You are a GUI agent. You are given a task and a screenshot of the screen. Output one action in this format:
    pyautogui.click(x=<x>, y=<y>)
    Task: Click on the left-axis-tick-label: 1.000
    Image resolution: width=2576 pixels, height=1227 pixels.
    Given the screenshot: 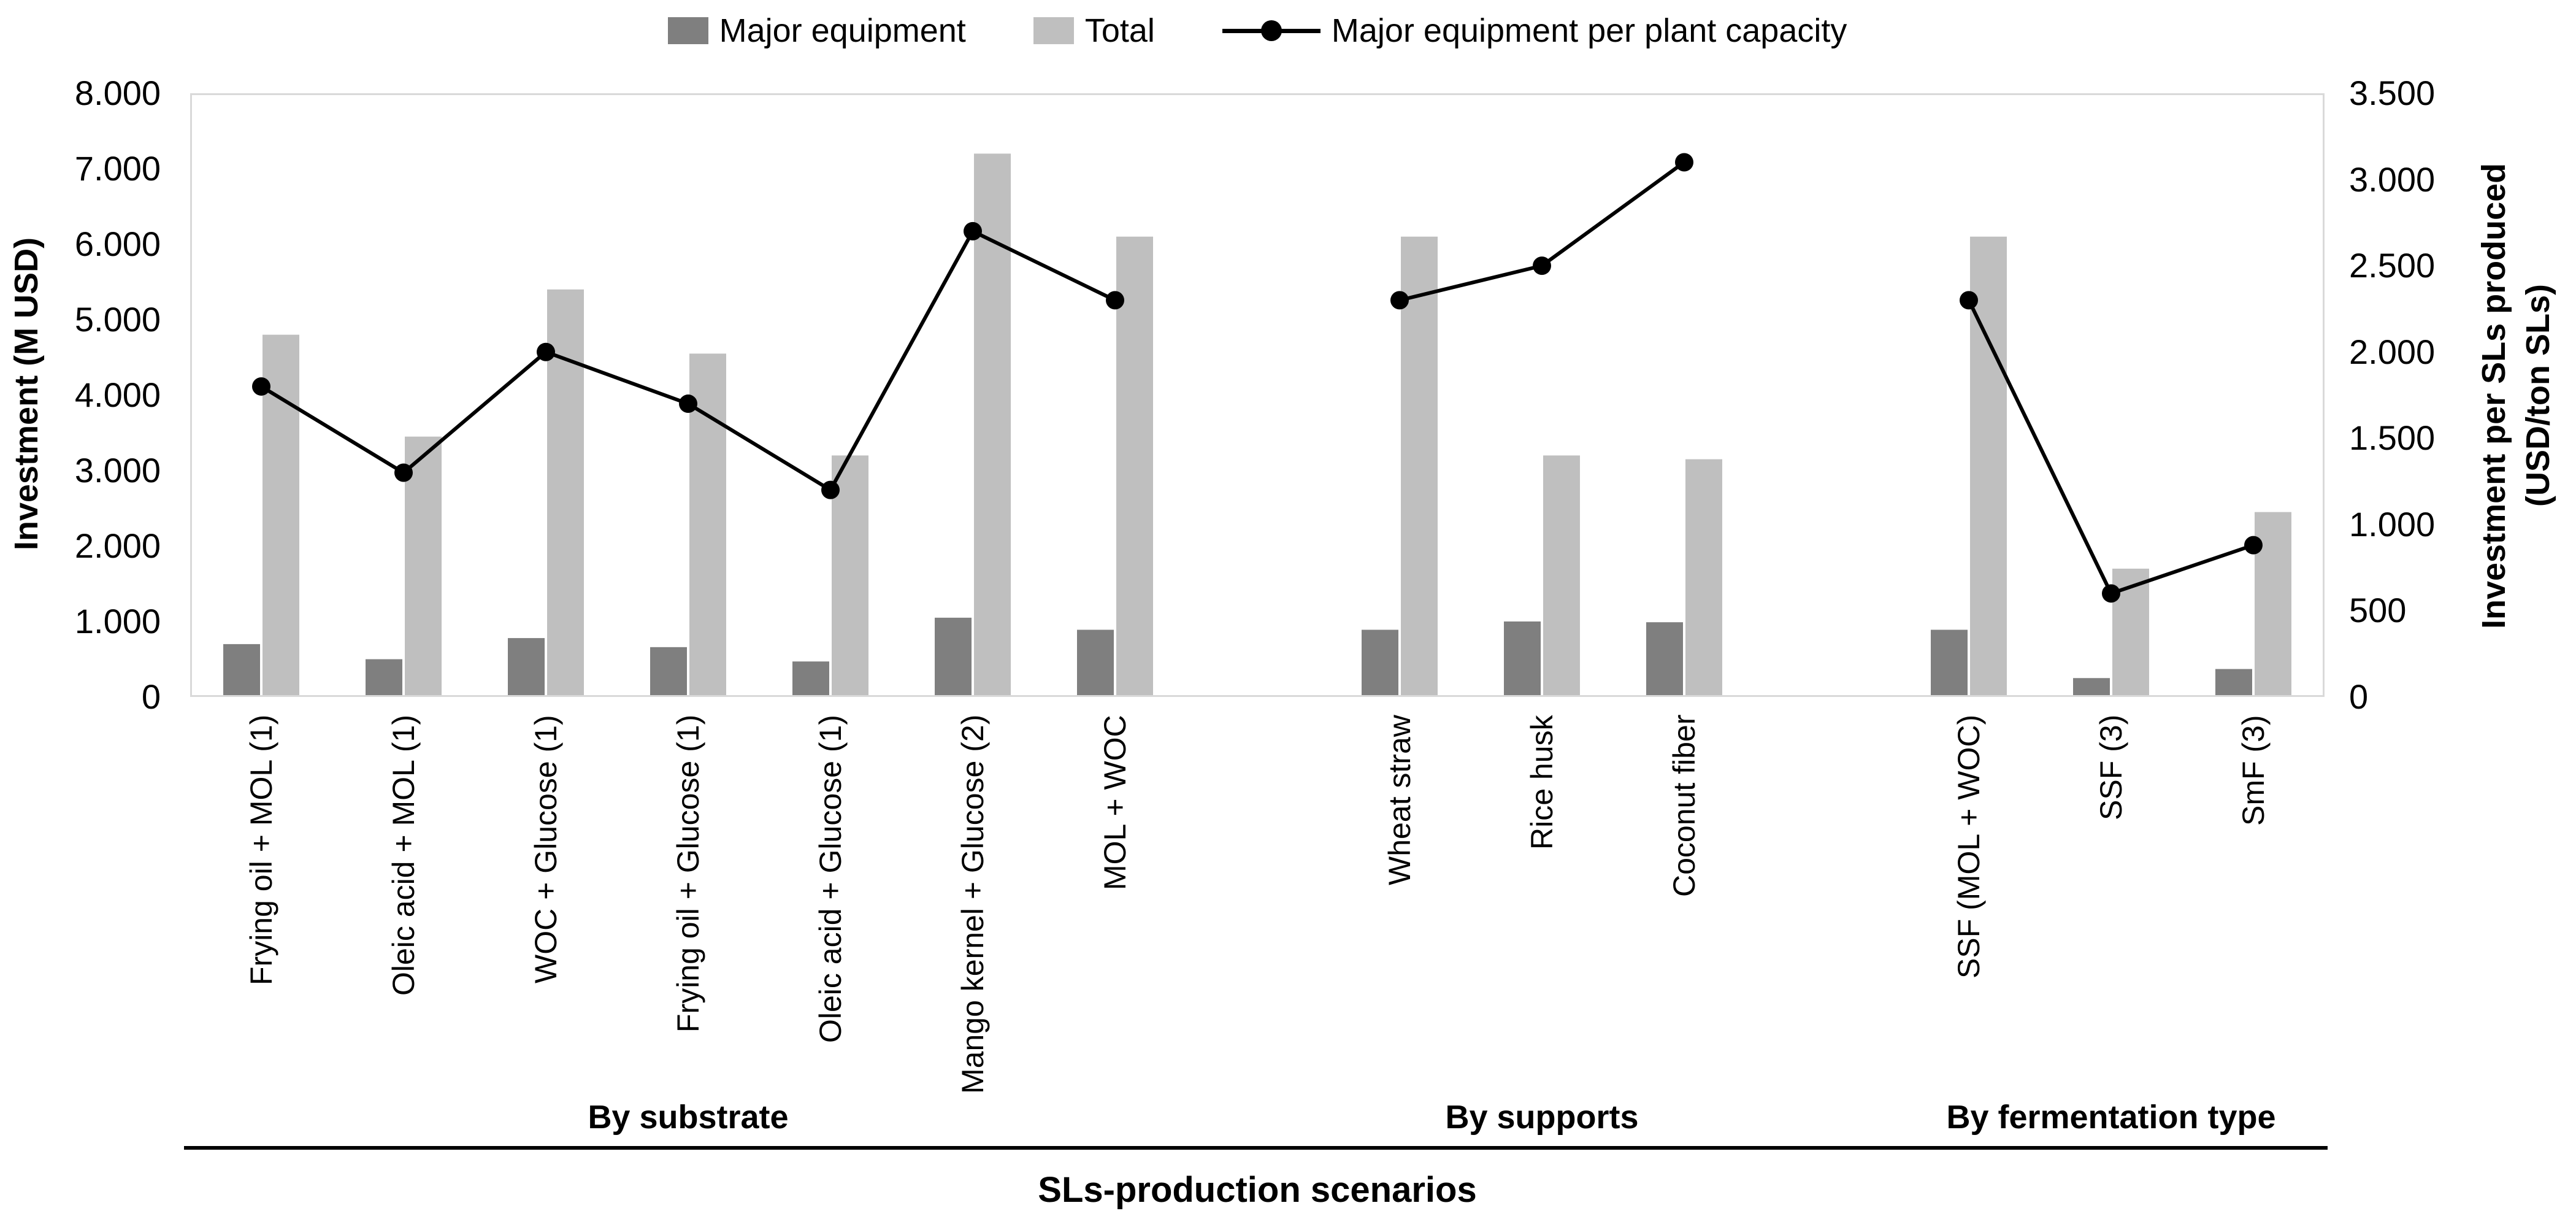 What is the action you would take?
    pyautogui.click(x=117, y=621)
    